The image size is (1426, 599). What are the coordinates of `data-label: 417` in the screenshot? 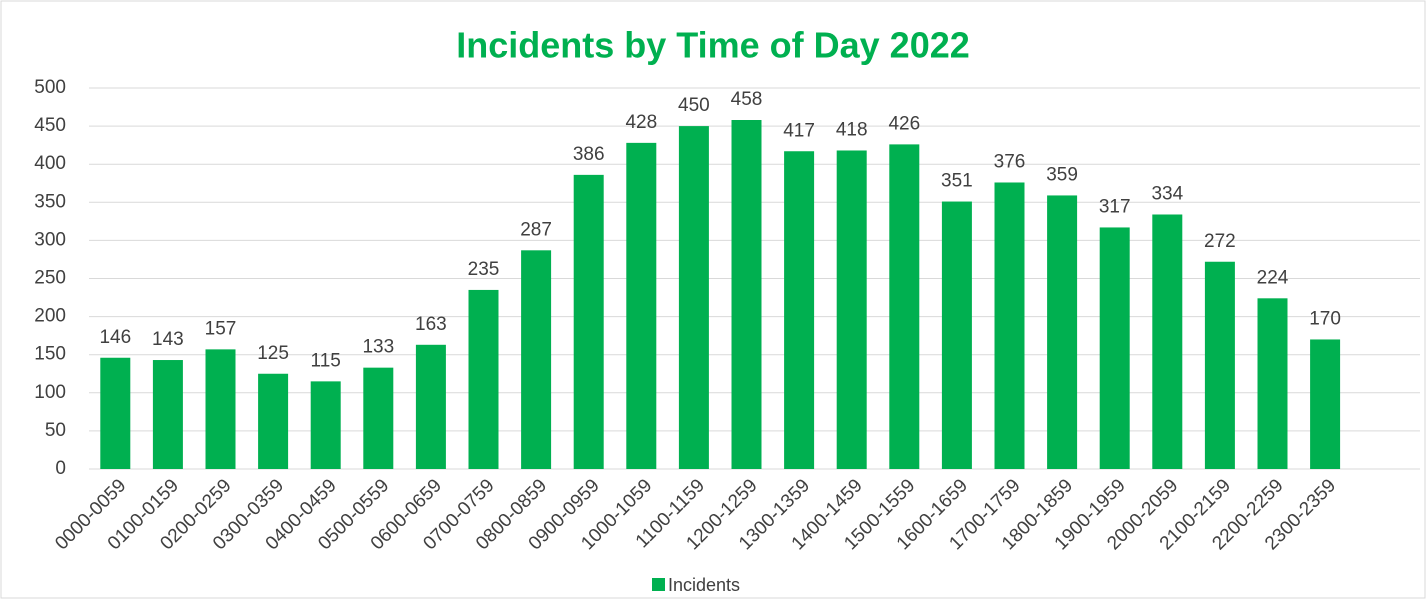 It's located at (799, 130).